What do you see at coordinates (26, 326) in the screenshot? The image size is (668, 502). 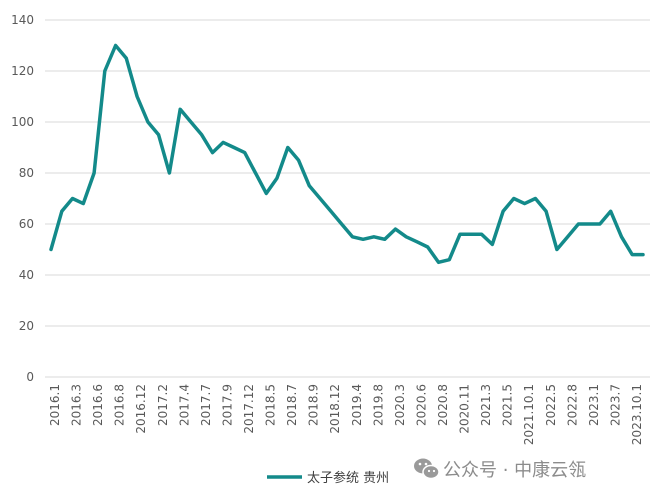 I see `y-tick-label: 20` at bounding box center [26, 326].